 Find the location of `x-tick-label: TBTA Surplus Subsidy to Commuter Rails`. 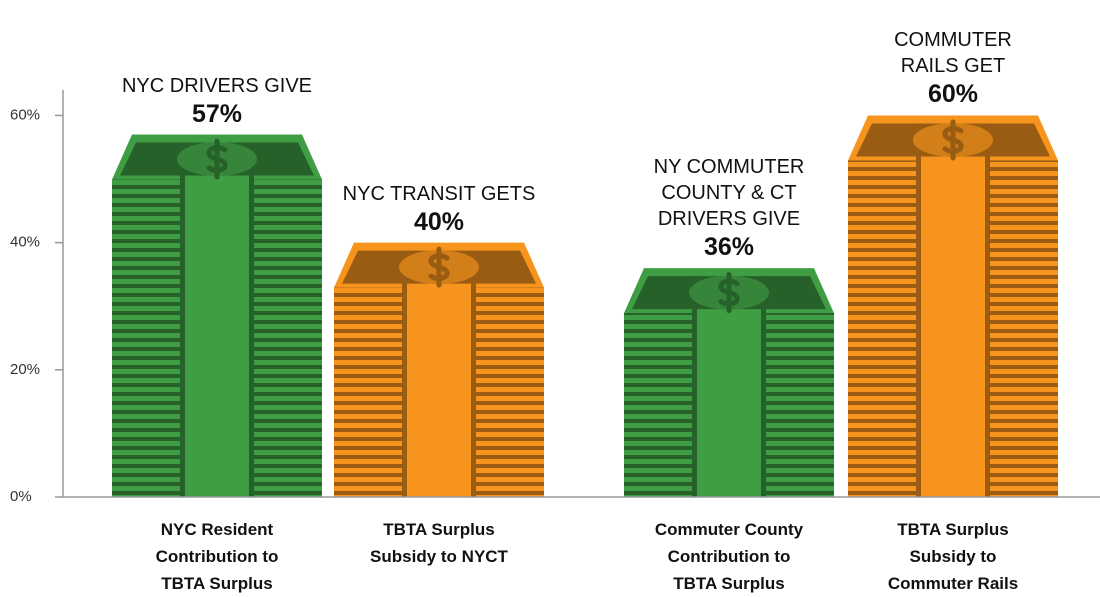

x-tick-label: TBTA Surplus Subsidy to Commuter Rails is located at coordinates (953, 556).